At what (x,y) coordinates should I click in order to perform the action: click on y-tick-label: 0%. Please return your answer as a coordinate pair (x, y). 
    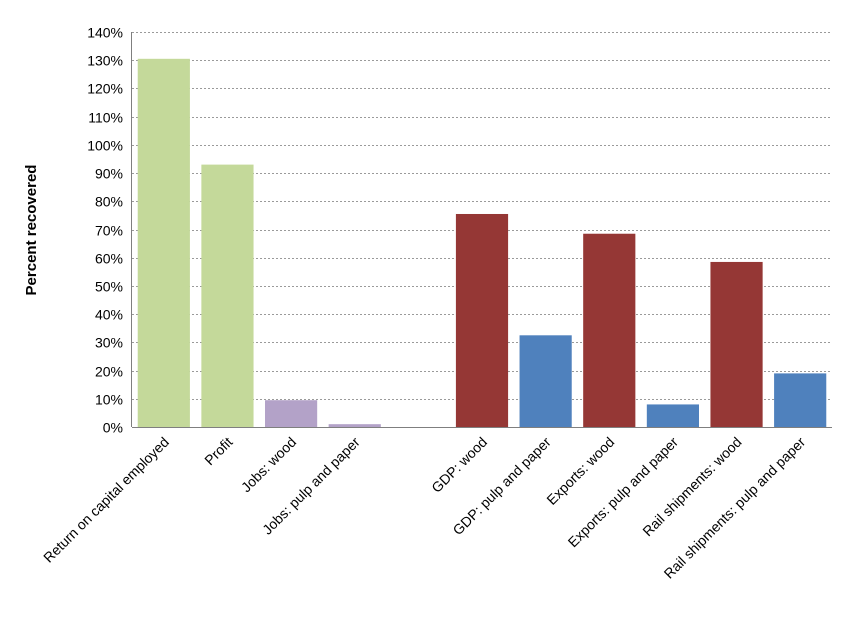
    Looking at the image, I should click on (113, 428).